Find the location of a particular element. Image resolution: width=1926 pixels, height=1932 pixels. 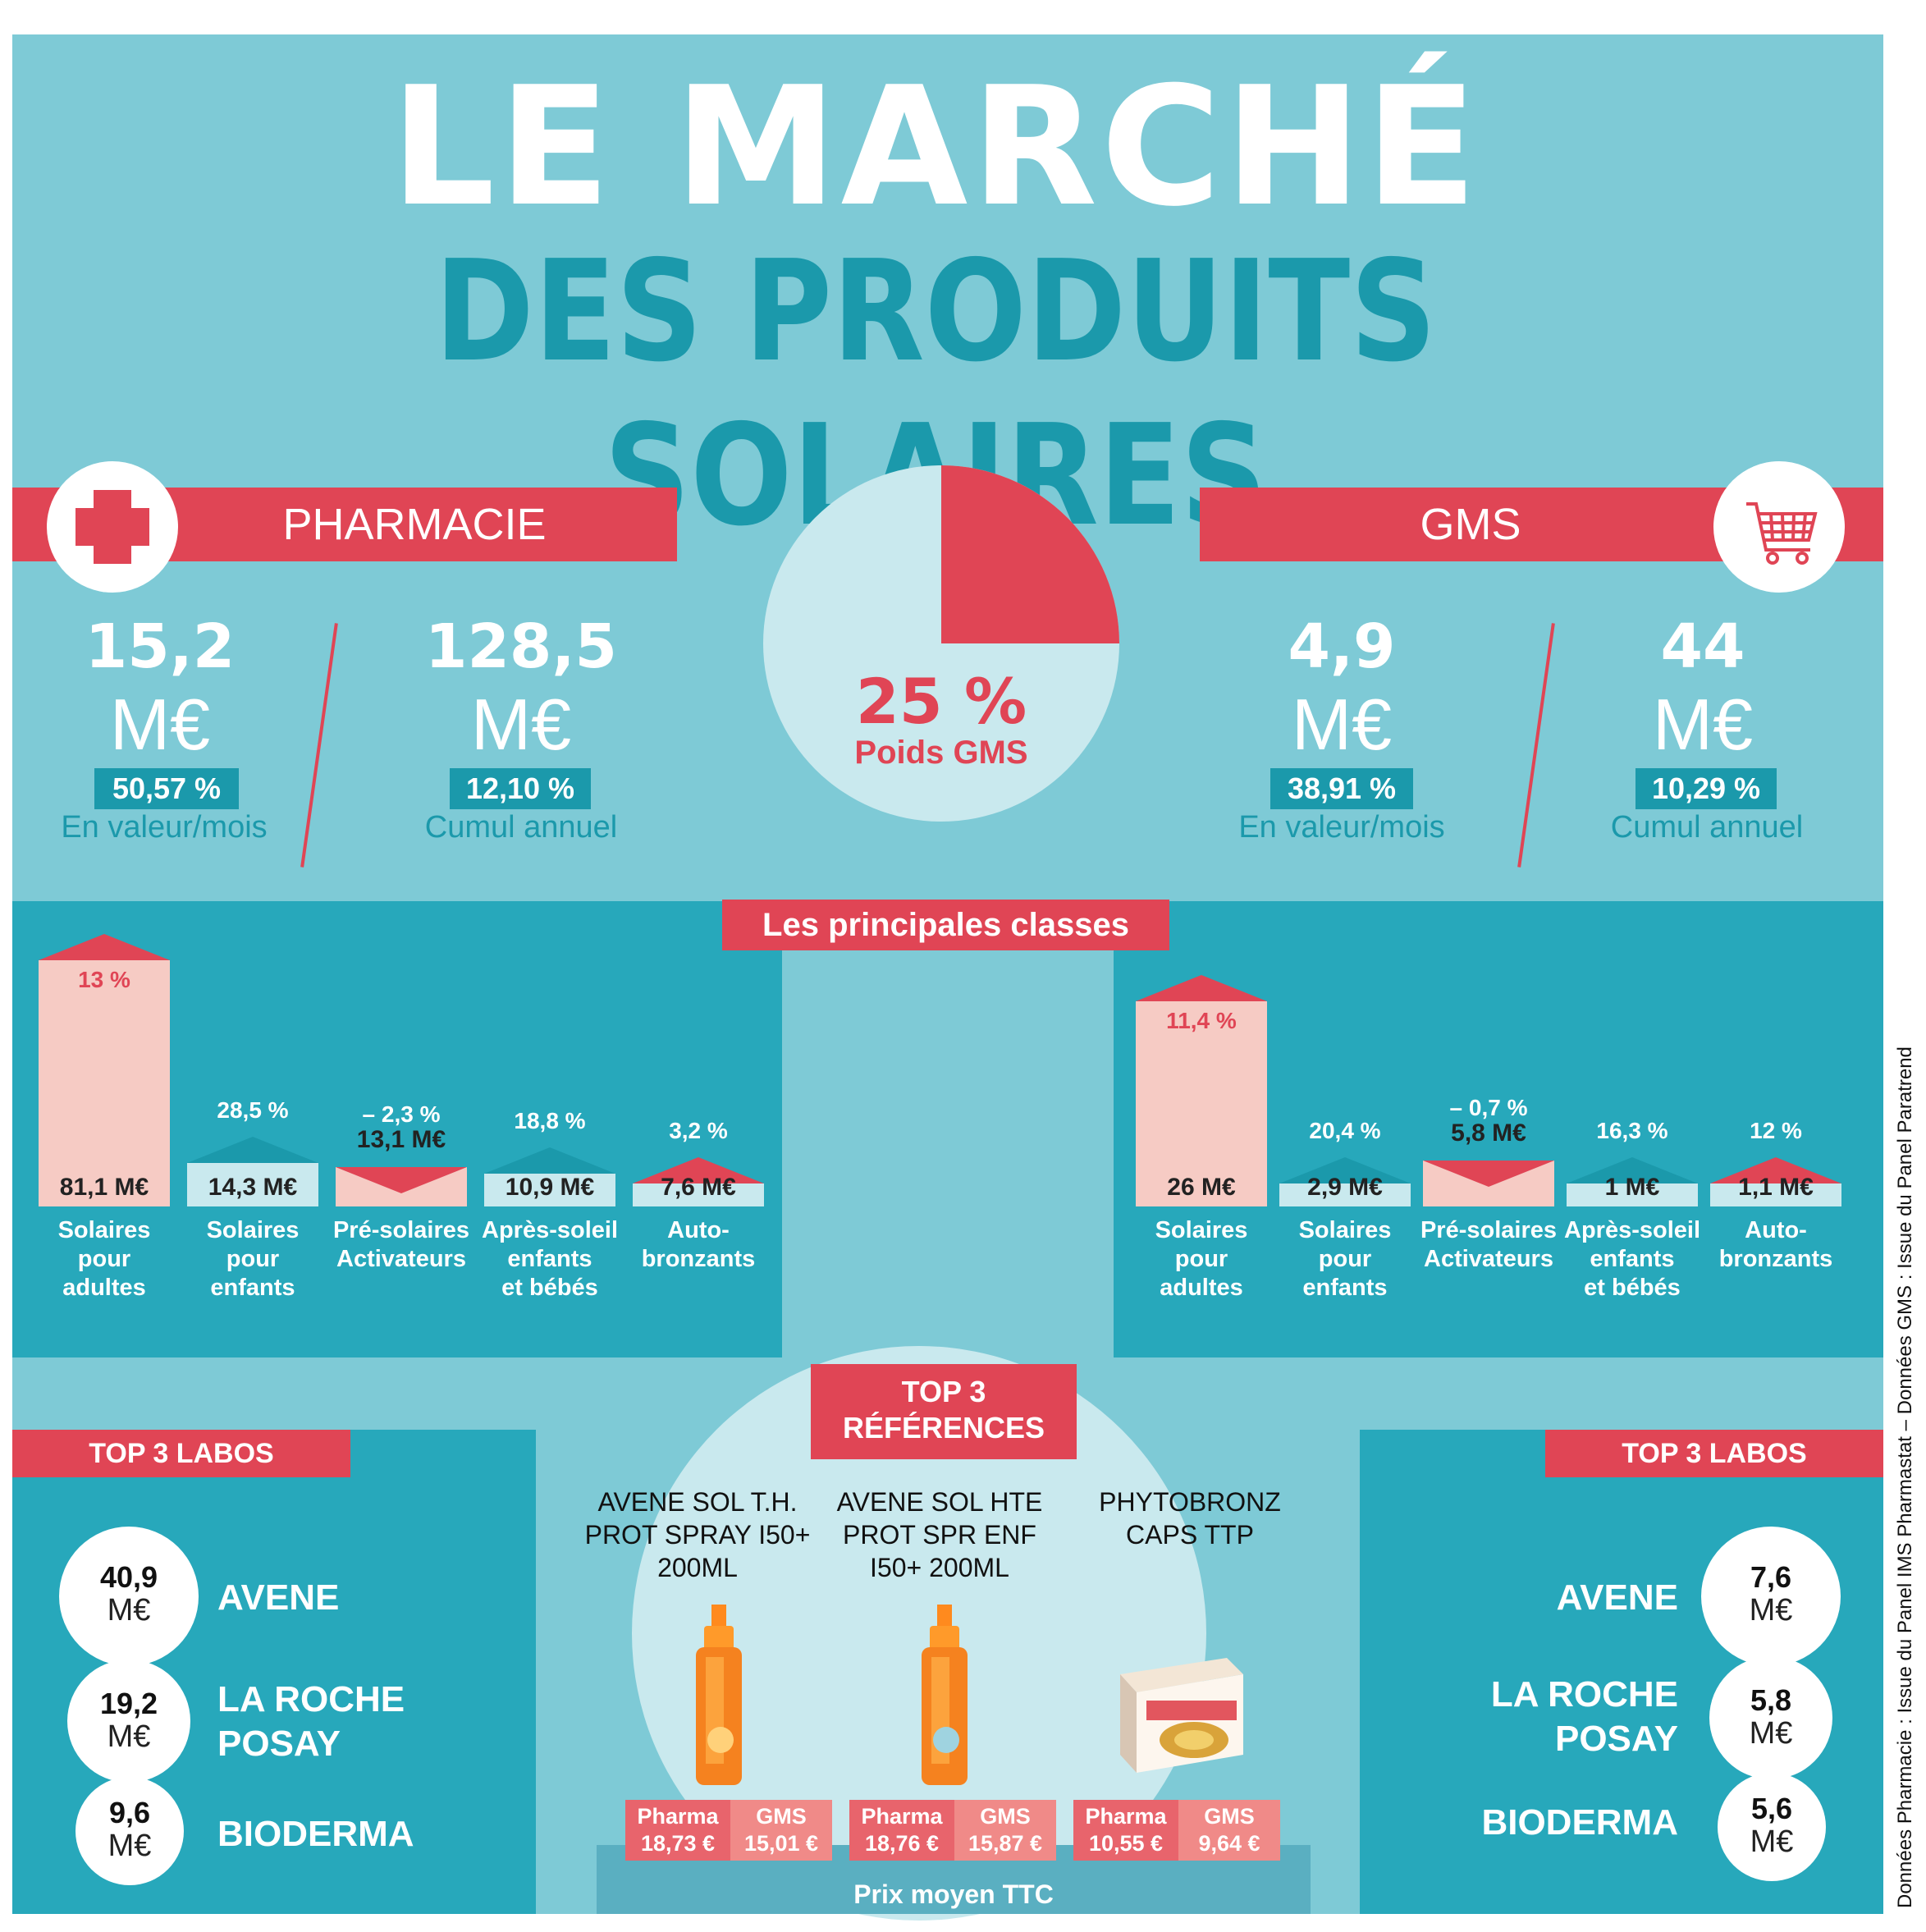

class-growth-pct: – 2,3 % is located at coordinates (401, 1114).